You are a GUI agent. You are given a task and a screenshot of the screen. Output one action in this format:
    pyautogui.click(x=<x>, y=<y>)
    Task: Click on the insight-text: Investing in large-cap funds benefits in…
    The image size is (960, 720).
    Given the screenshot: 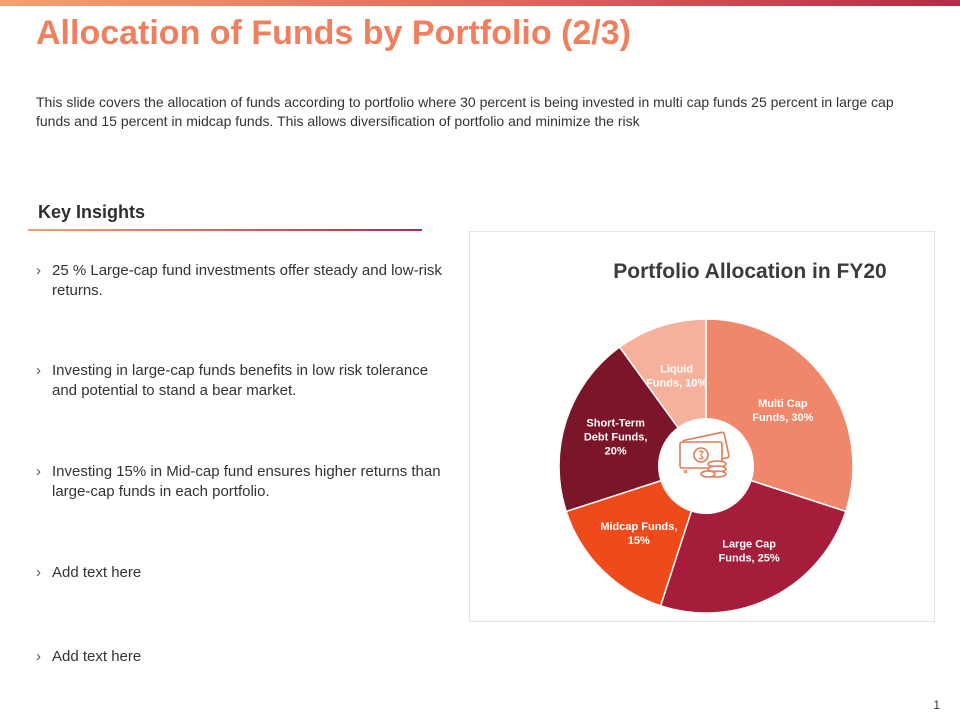 What is the action you would take?
    pyautogui.click(x=240, y=380)
    